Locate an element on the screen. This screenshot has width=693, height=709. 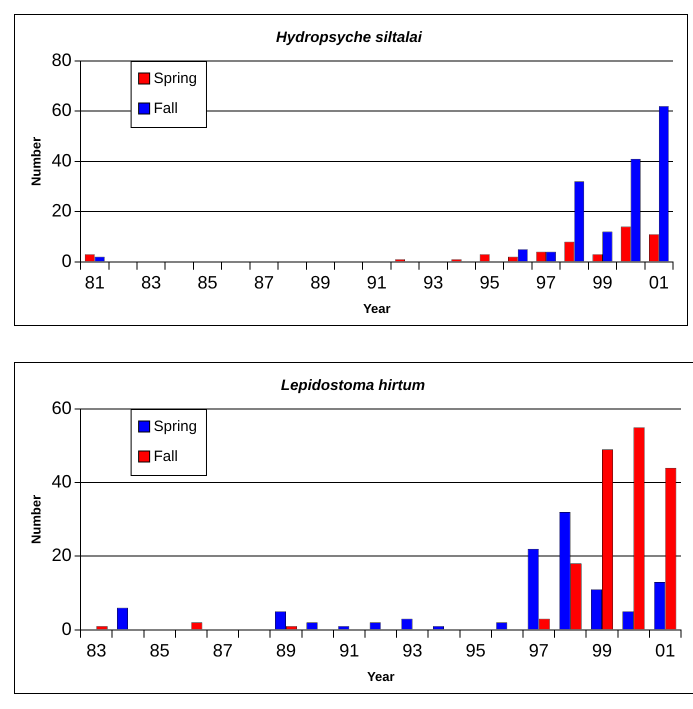
x-tick-label: 81 is located at coordinates (94, 282).